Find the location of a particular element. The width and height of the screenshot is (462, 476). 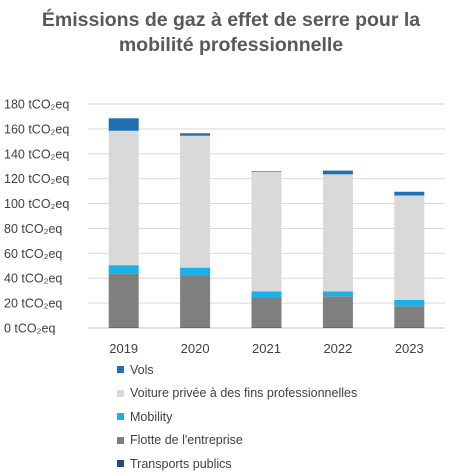

x-tick-label: 2021 is located at coordinates (266, 348).